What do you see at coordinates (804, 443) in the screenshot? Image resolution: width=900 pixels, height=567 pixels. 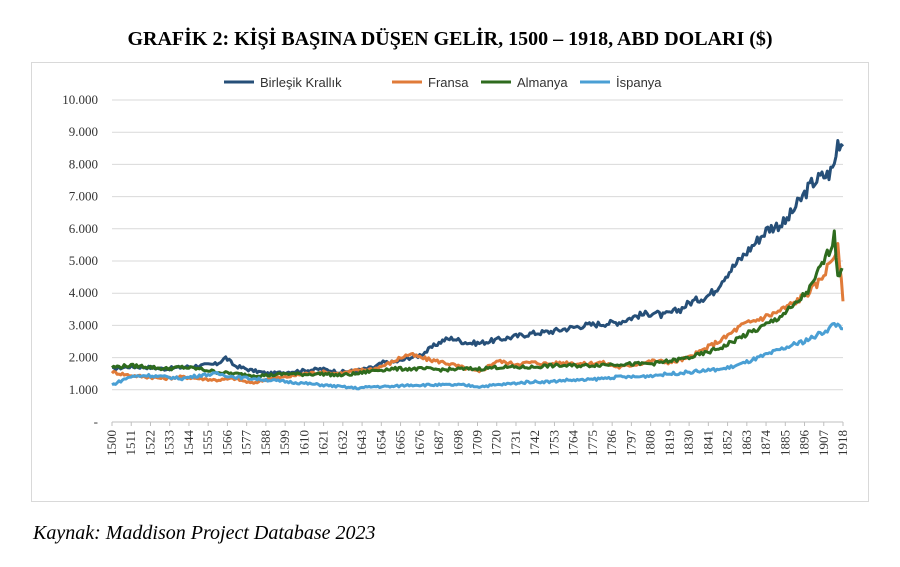 I see `x-tick-label: 1896` at bounding box center [804, 443].